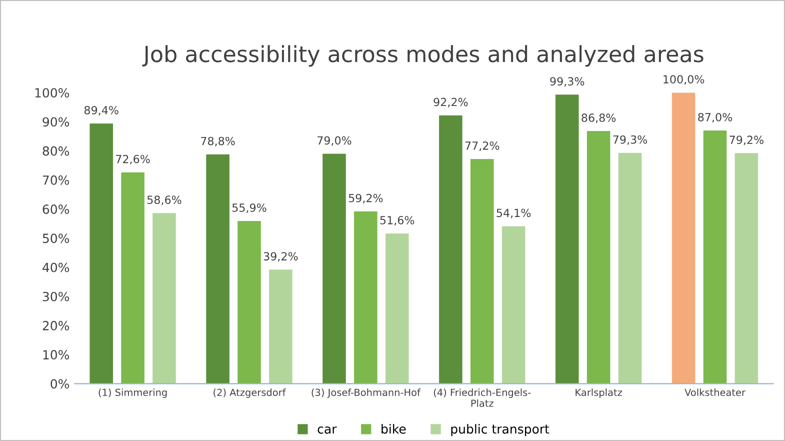  Describe the element at coordinates (397, 221) in the screenshot. I see `data-label: 51,6%` at that location.